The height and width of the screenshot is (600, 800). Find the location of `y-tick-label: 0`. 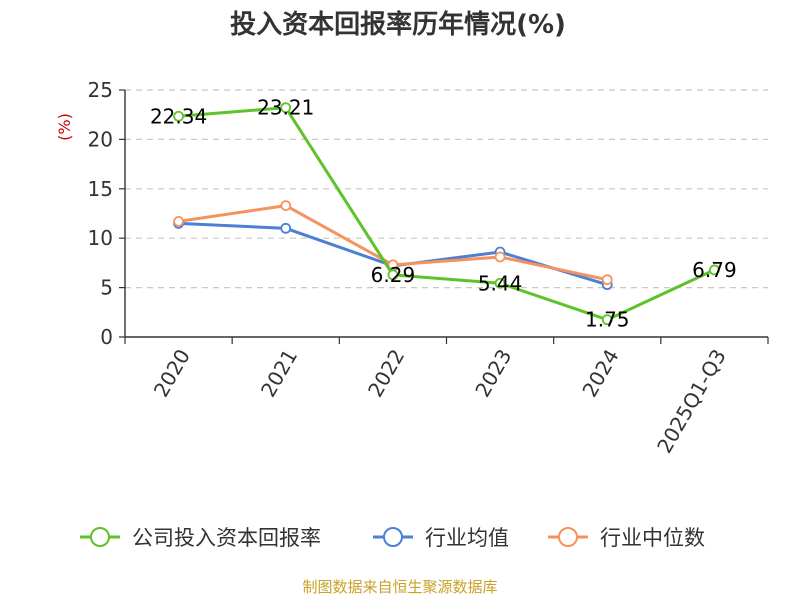

y-tick-label: 0 is located at coordinates (106, 337).